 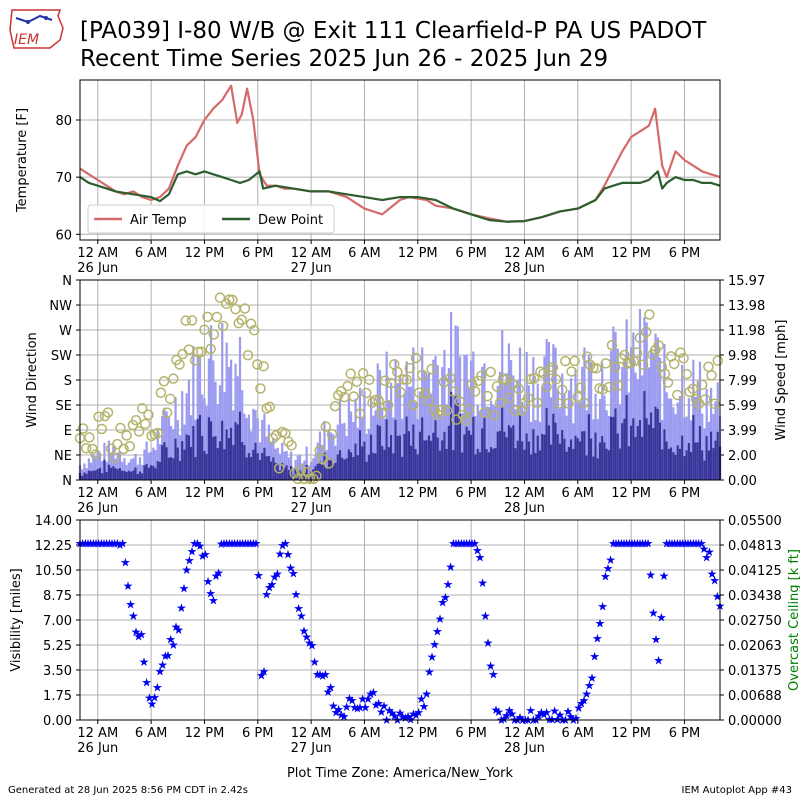 What do you see at coordinates (742, 481) in the screenshot?
I see `speed-tick-label: 0.00` at bounding box center [742, 481].